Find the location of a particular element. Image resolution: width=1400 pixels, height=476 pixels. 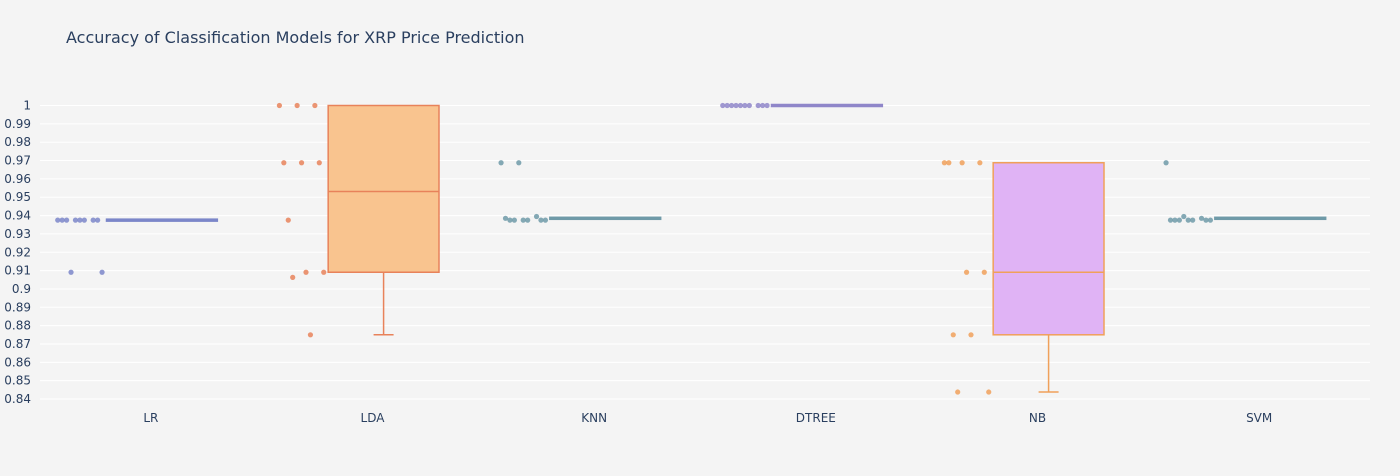

y-tick-label: 0.94 is located at coordinates (17, 216).